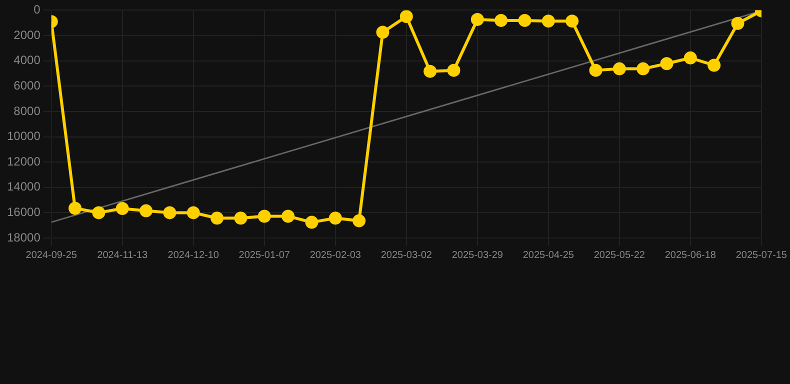 Image resolution: width=790 pixels, height=384 pixels. What do you see at coordinates (23, 161) in the screenshot?
I see `y-tick-label: 12000` at bounding box center [23, 161].